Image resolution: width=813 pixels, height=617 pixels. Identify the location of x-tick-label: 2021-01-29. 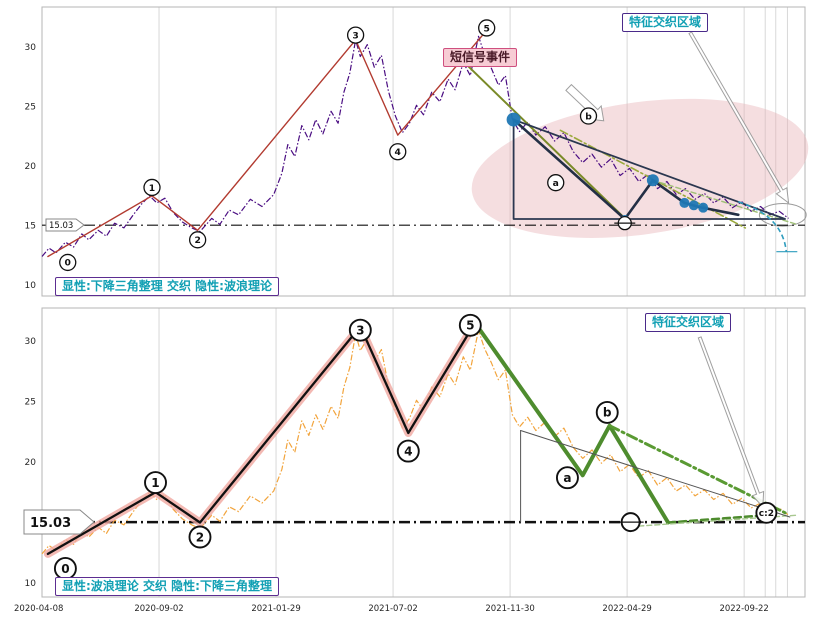
(275, 609).